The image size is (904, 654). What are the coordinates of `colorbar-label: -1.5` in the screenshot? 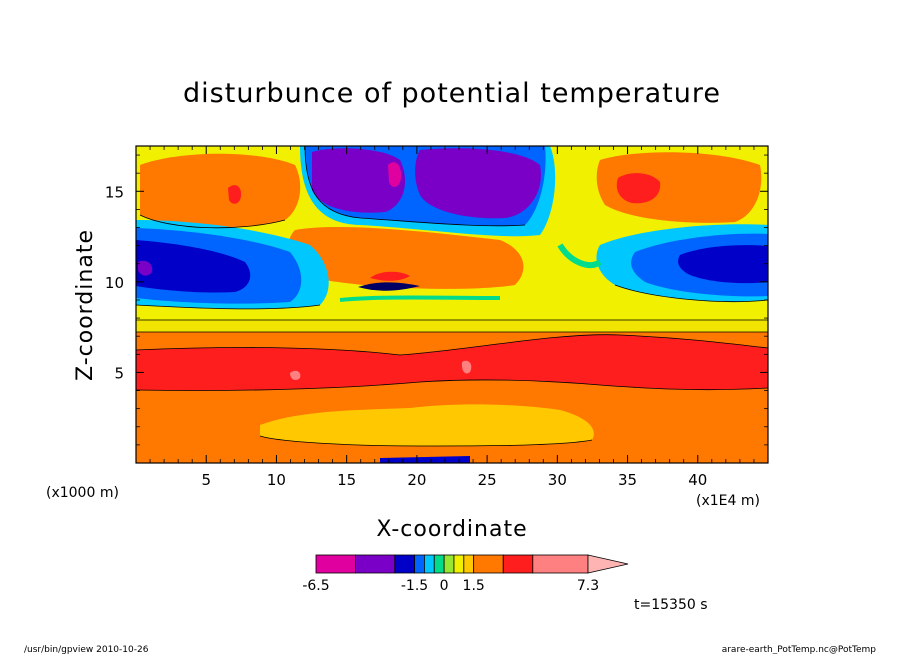 It's located at (414, 586).